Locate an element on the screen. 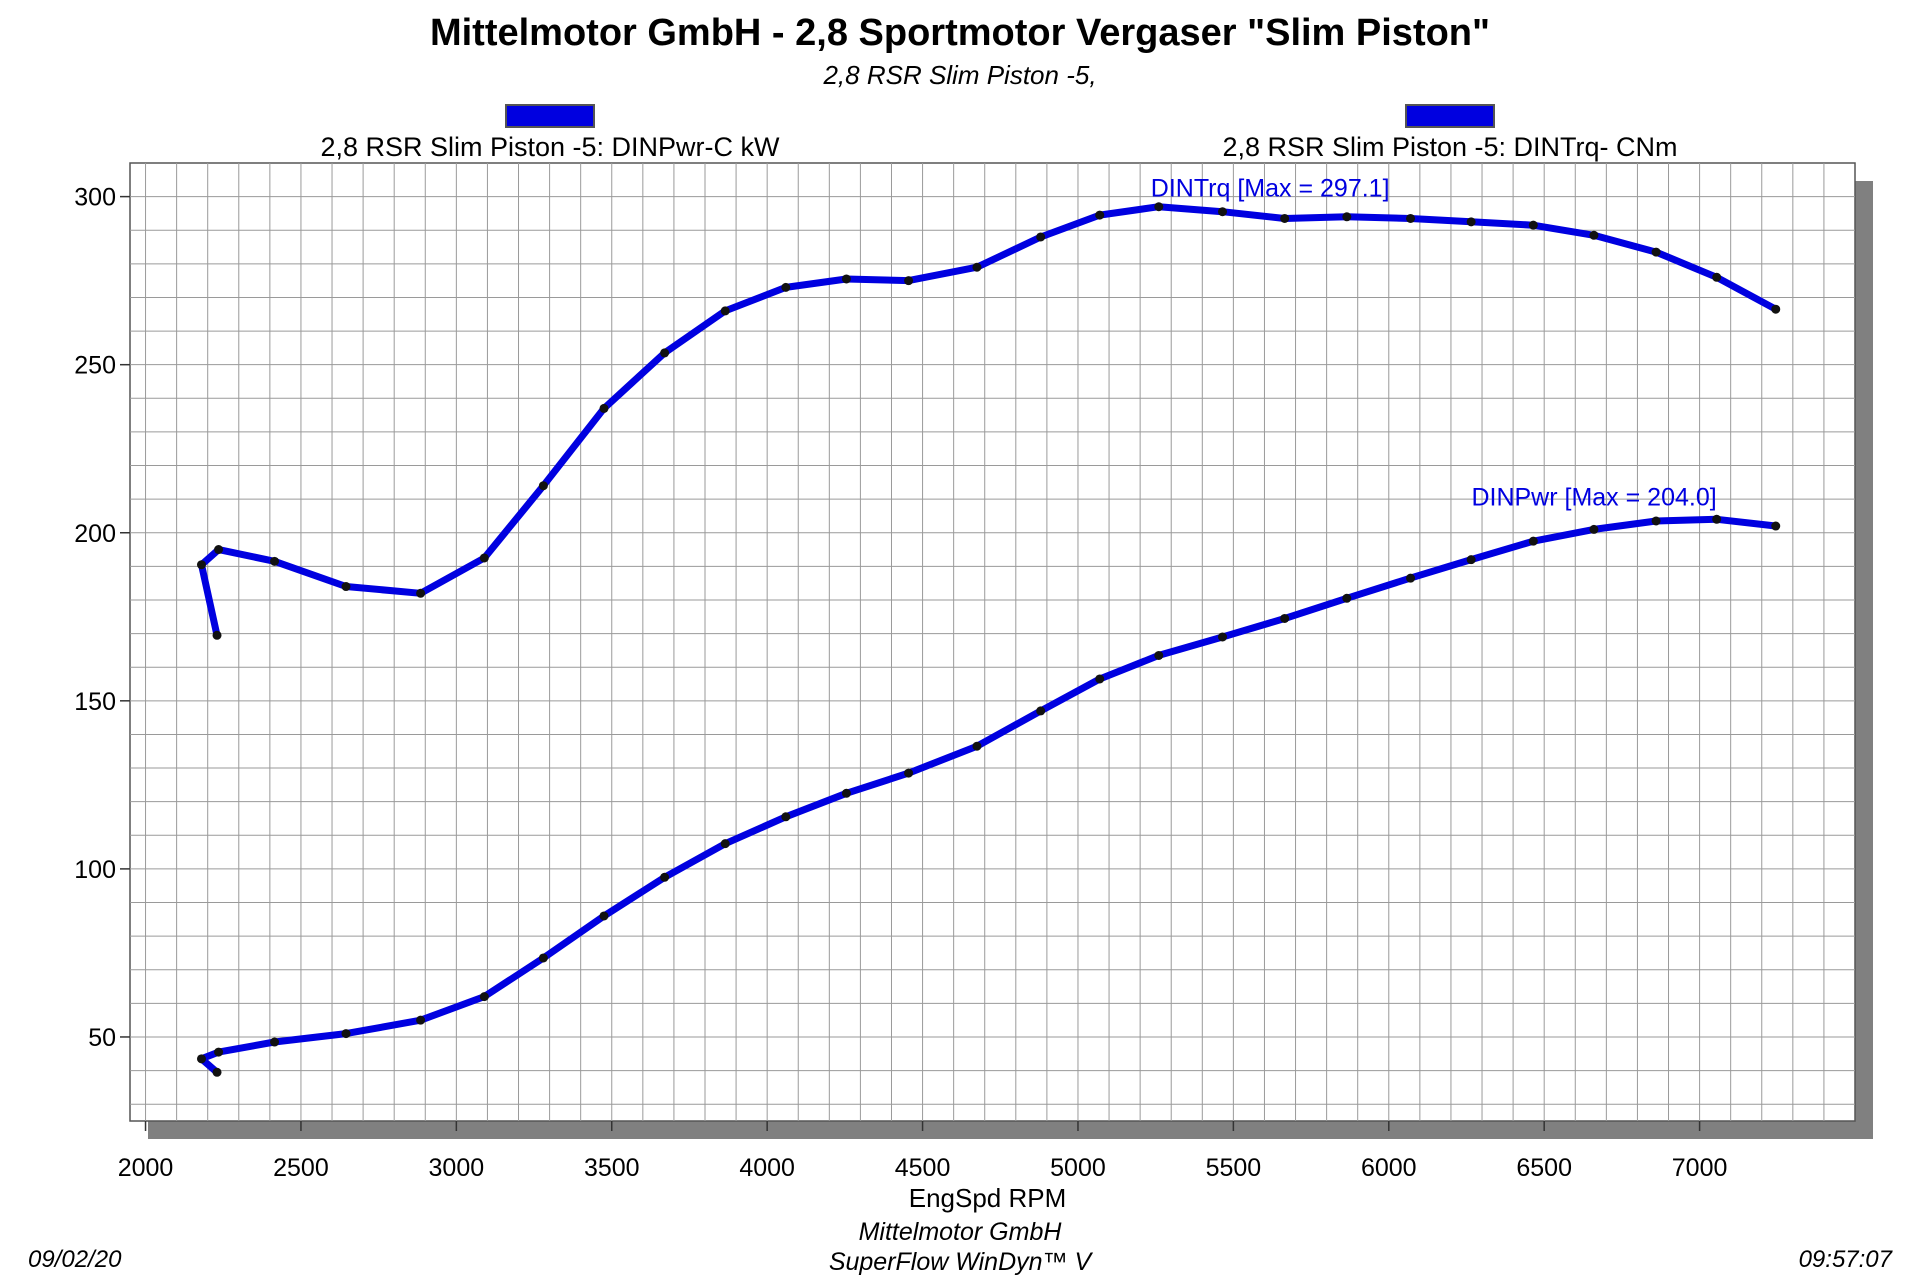  footer-company: Mittelmotor GmbH is located at coordinates (960, 1232).